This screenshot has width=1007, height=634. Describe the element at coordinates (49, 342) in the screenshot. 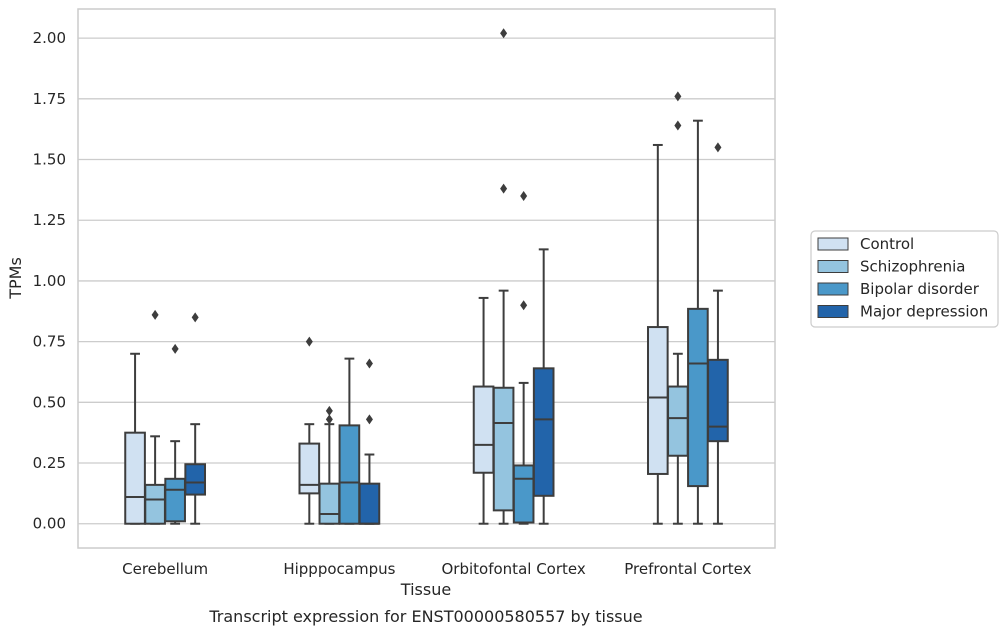

I see `y-tick-label: 0.75` at that location.